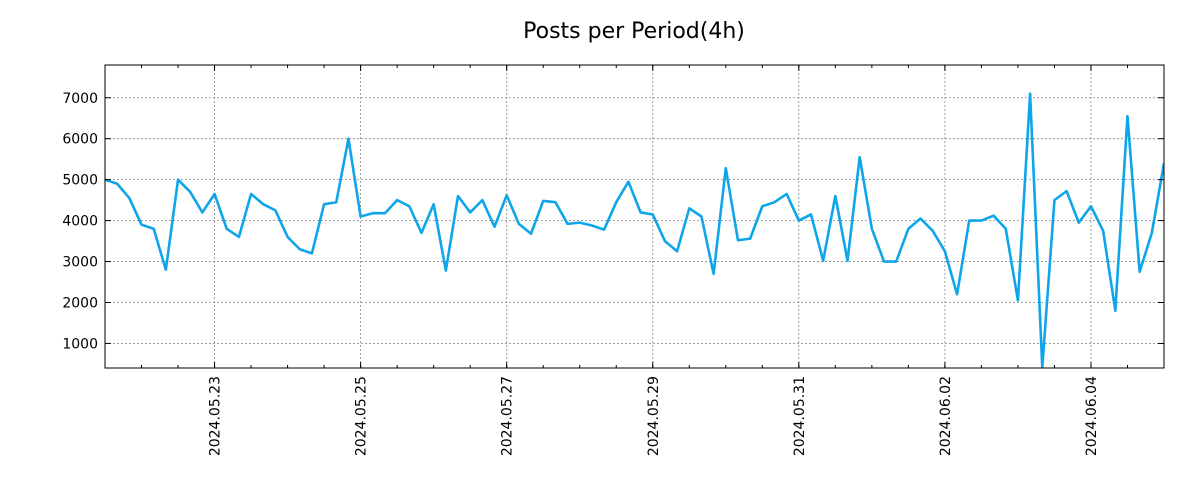  I want to click on x-tick-label: 2024.05.29, so click(654, 416).